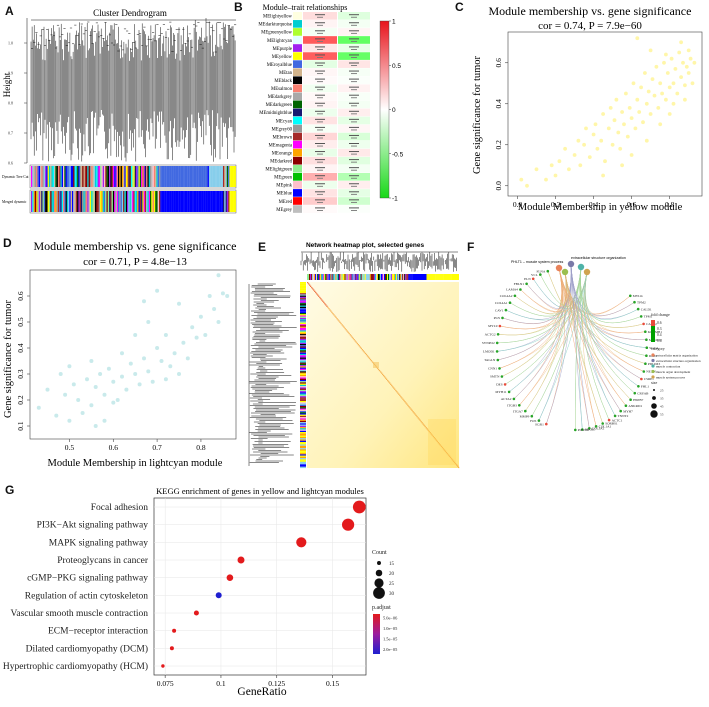 The width and height of the screenshot is (709, 707). Describe the element at coordinates (646, 309) in the screenshot. I see `gene-label: CALD1` at that location.